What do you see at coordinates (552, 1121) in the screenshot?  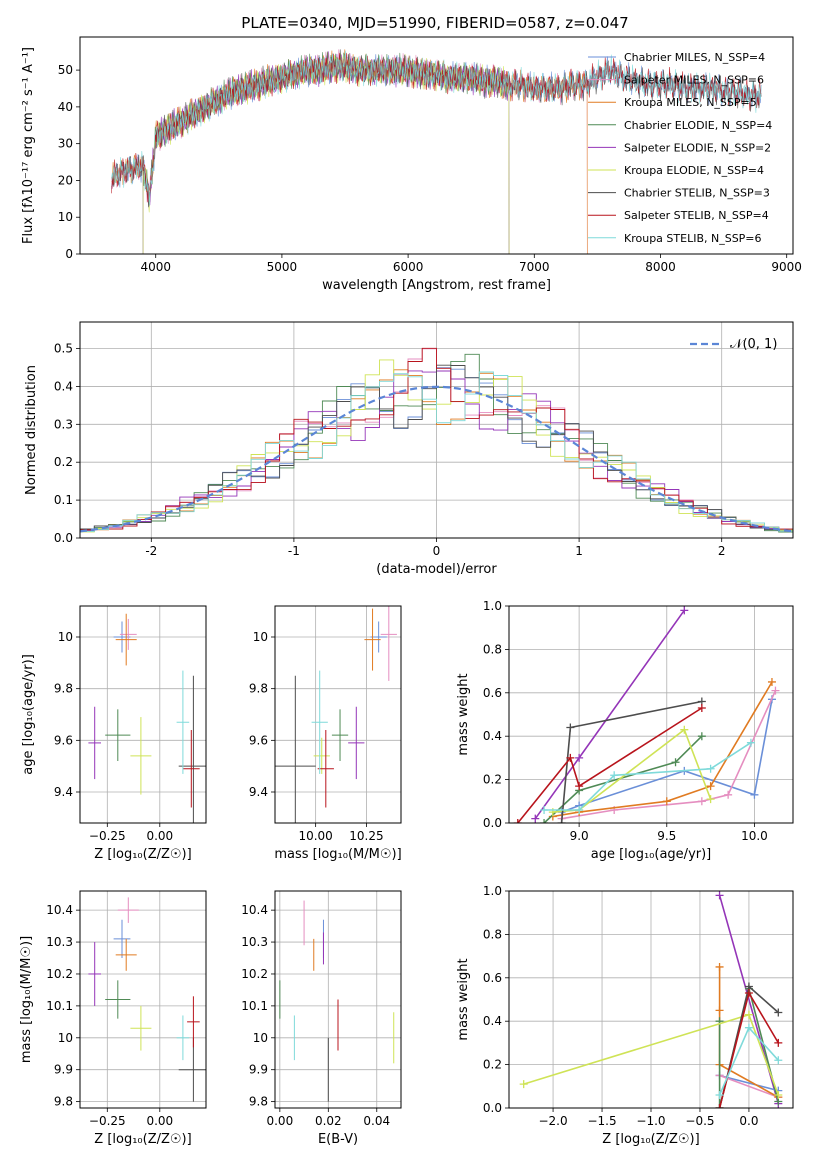 I see `x-tick-label: −2.0` at bounding box center [552, 1121].